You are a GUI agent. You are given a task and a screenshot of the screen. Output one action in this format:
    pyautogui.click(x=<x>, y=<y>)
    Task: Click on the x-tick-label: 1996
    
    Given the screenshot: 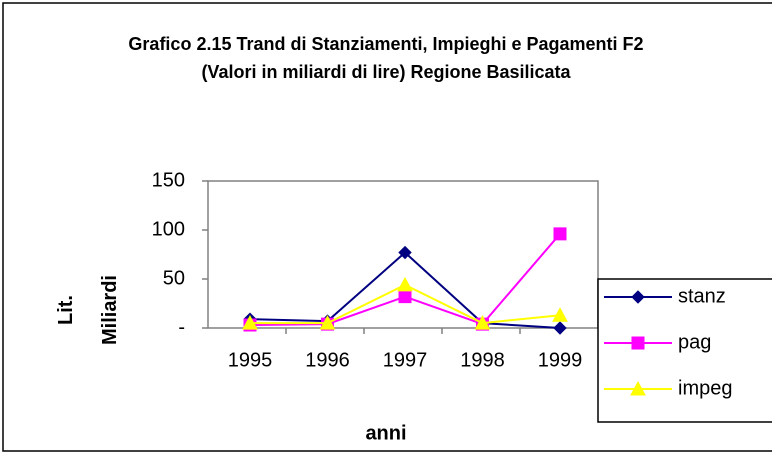 What is the action you would take?
    pyautogui.click(x=327, y=360)
    